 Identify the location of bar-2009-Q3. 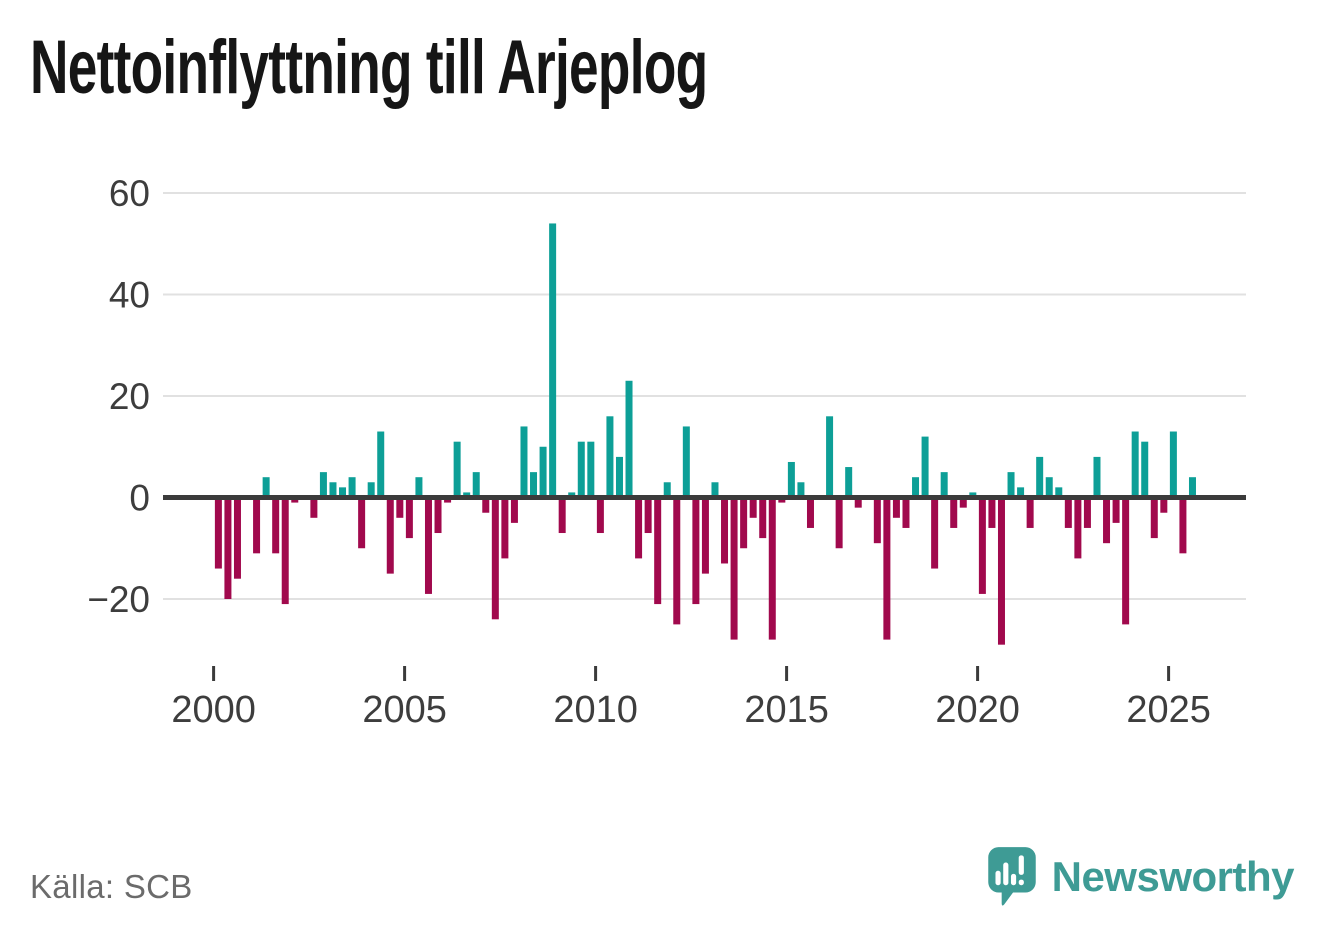
(581, 469).